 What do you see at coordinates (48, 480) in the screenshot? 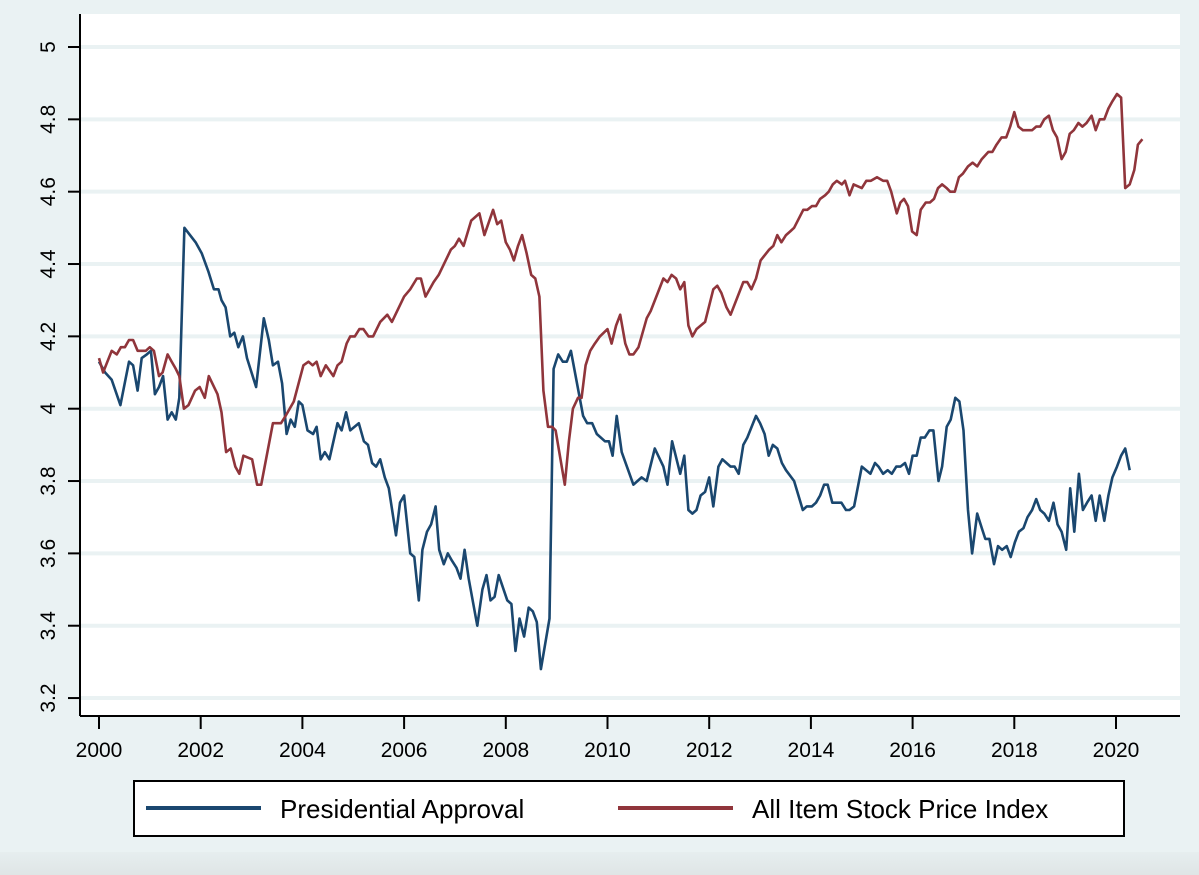
I see `y-tick-label: 3.8` at bounding box center [48, 480].